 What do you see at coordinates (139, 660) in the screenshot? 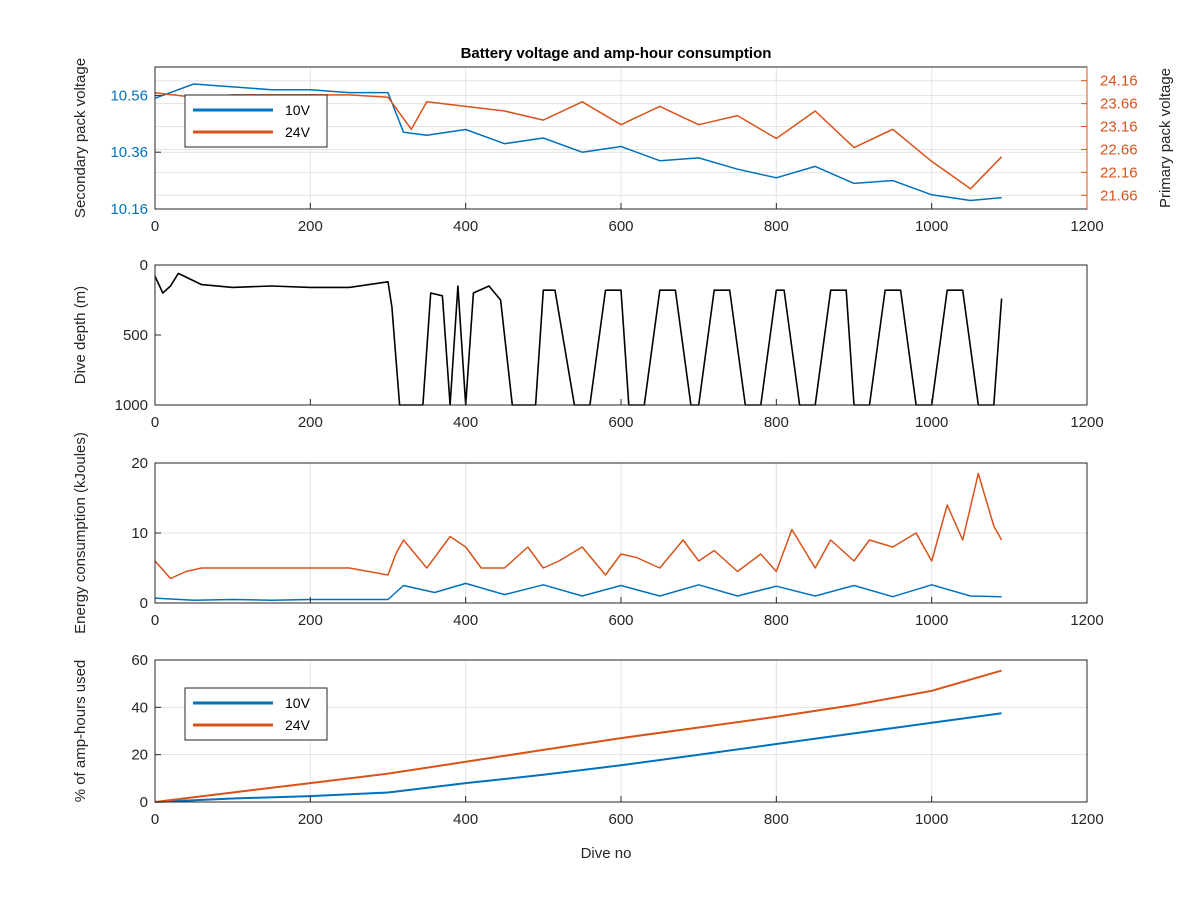
I see `y-tick-label: 60` at bounding box center [139, 660].